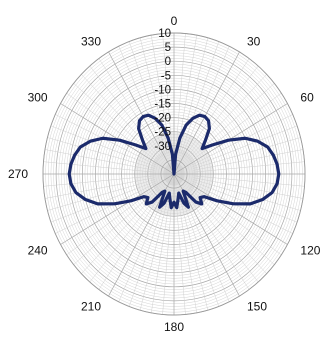 The width and height of the screenshot is (320, 345). I want to click on angle-tick-label: 210, so click(91, 307).